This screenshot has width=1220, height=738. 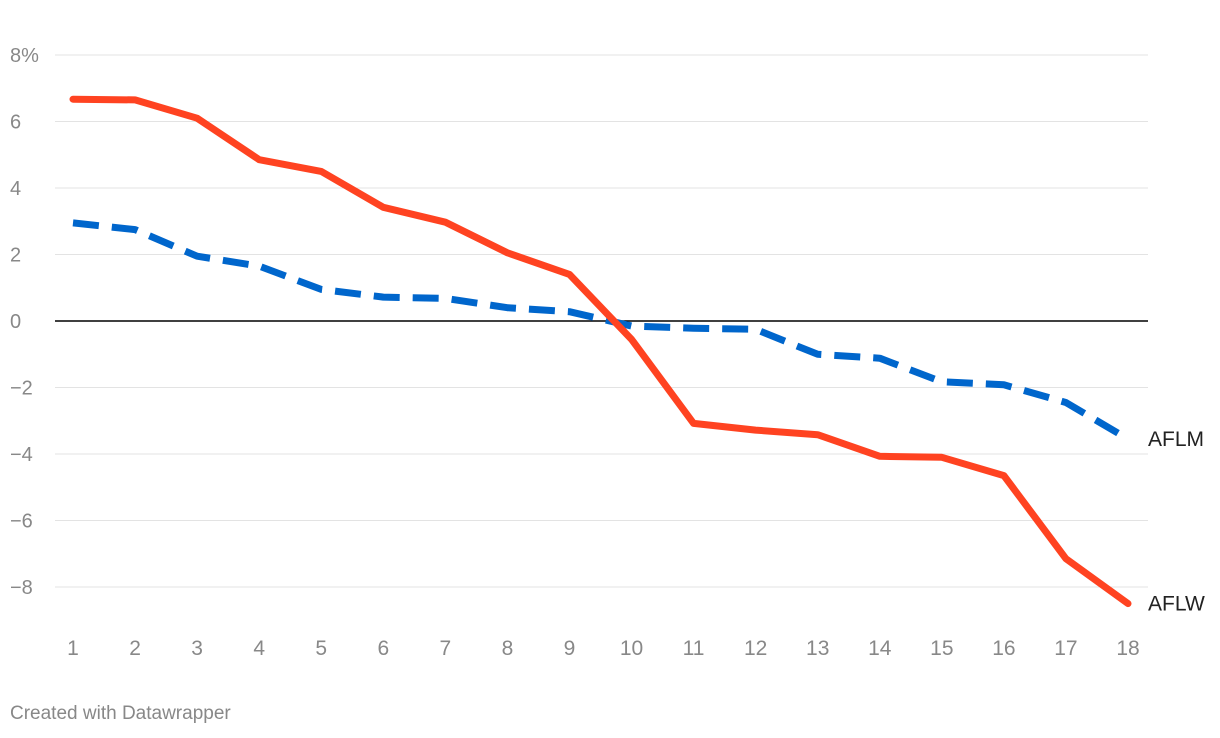 I want to click on x-tick-label: 6, so click(x=383, y=648).